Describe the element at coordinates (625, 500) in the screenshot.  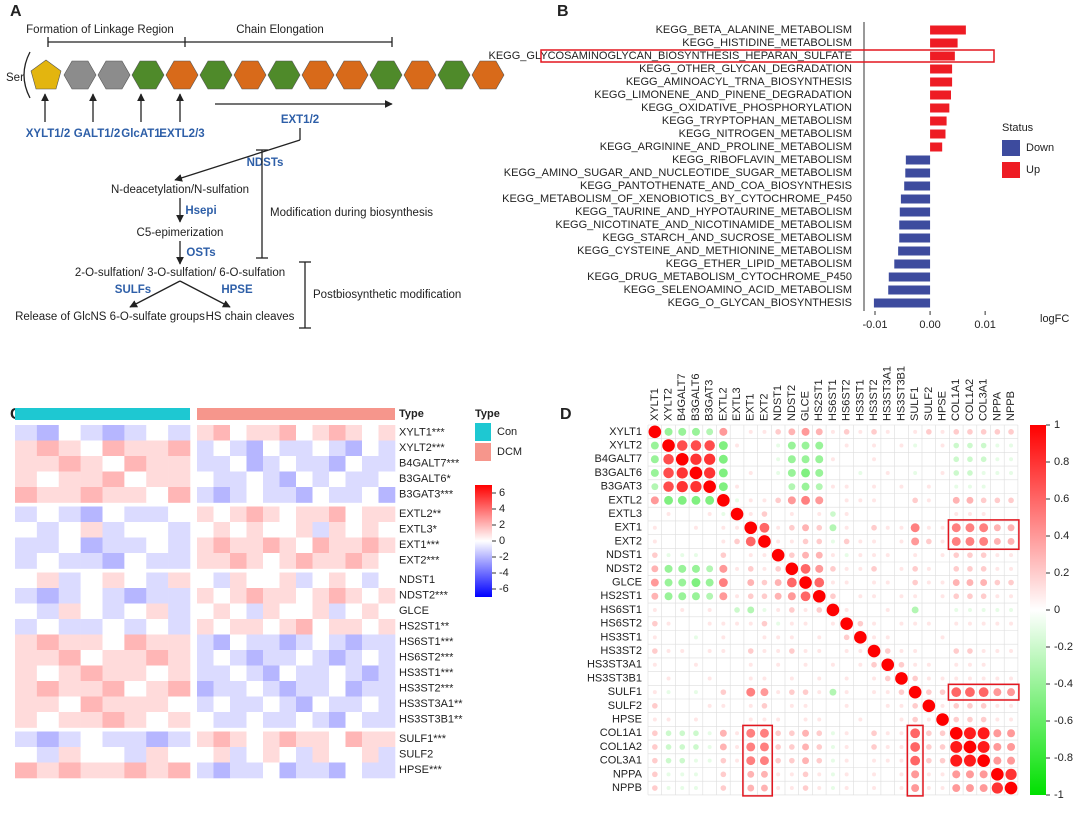
I see `row-label: EXTL2` at that location.